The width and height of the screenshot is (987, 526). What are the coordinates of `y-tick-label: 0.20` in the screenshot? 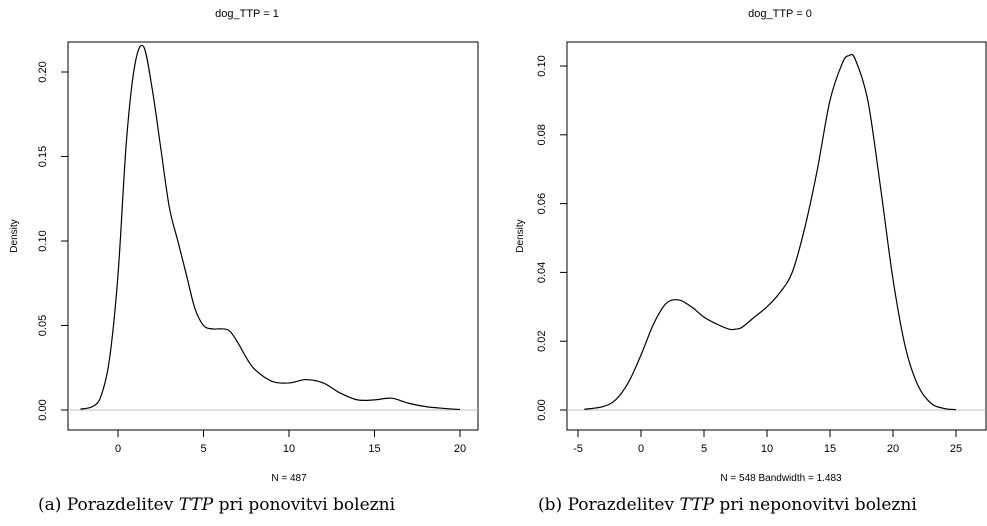 It's located at (43, 71).